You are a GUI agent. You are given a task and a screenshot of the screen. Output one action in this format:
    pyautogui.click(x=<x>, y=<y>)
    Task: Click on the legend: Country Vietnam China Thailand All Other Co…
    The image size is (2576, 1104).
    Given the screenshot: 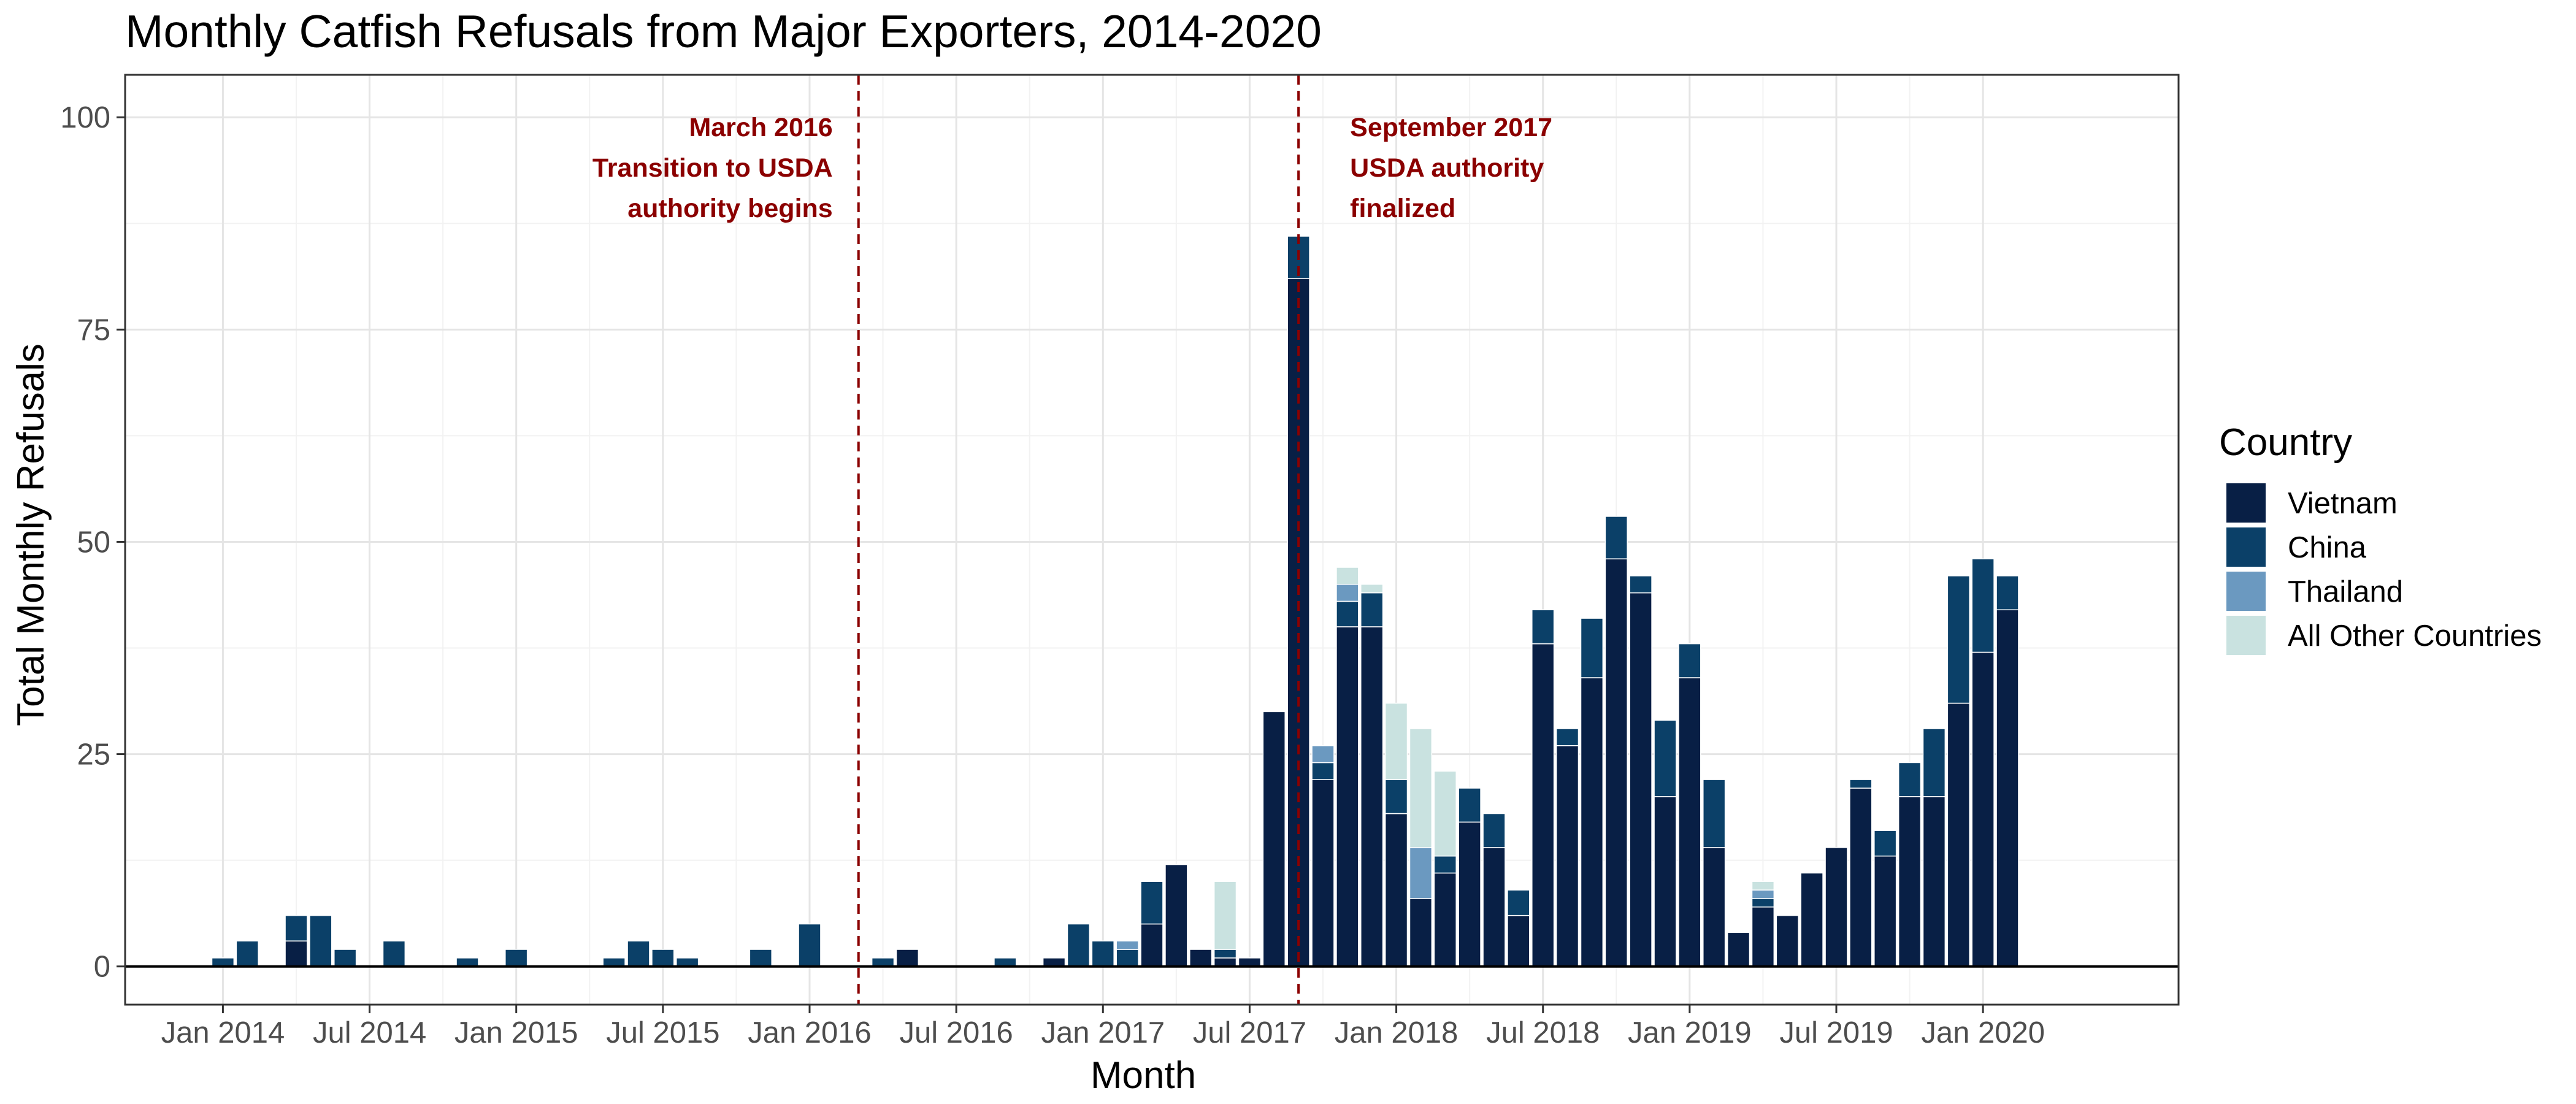 What is the action you would take?
    pyautogui.click(x=2380, y=538)
    